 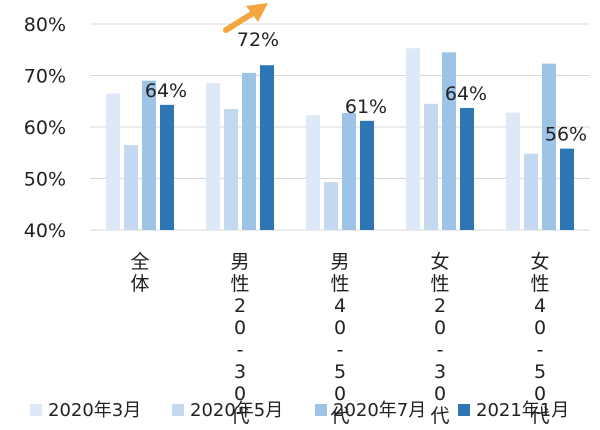 What do you see at coordinates (366, 107) in the screenshot?
I see `data-label: 61%` at bounding box center [366, 107].